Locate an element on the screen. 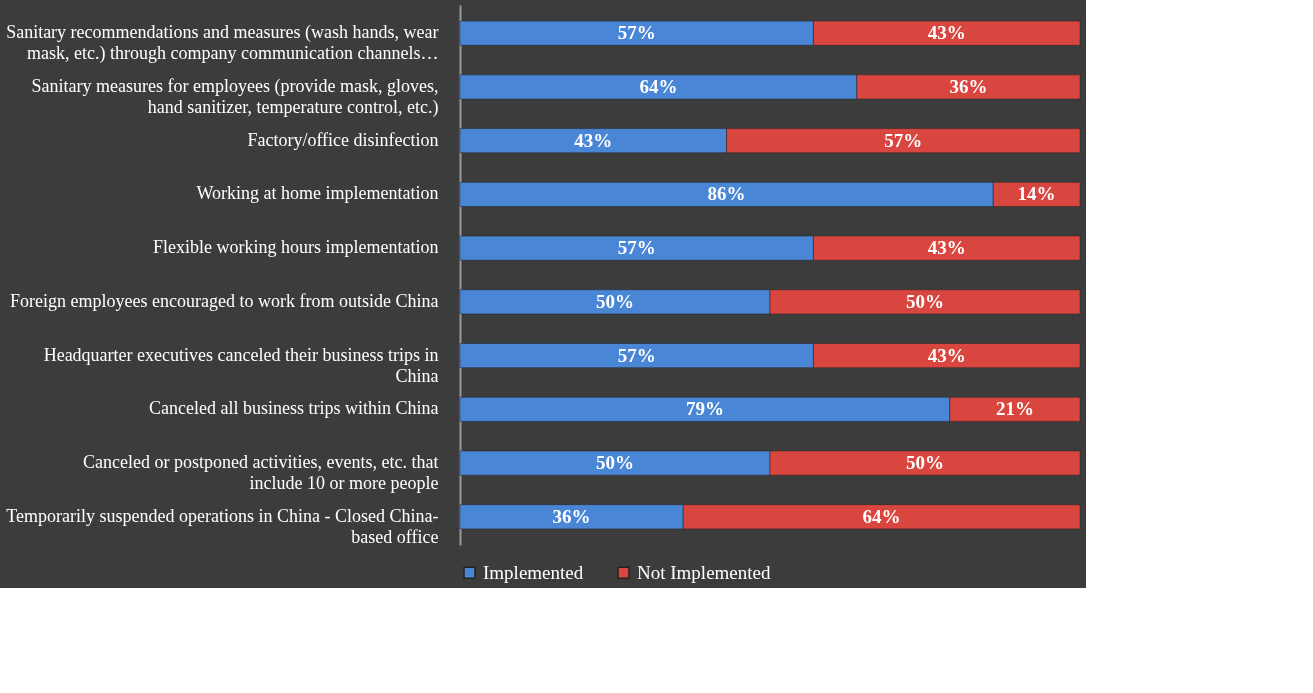  y-tick-label: Temporarily suspended operations in China - Closed China-based office is located at coordinates (222, 526).